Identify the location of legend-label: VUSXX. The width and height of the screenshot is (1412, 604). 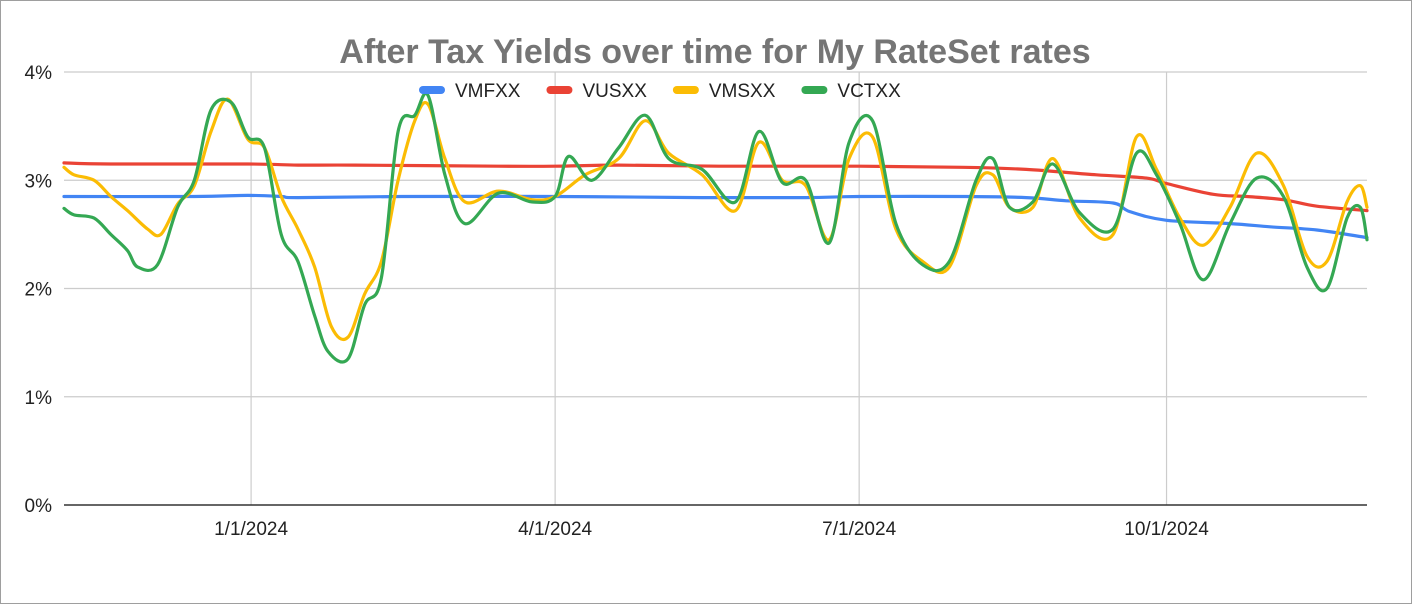
(614, 91).